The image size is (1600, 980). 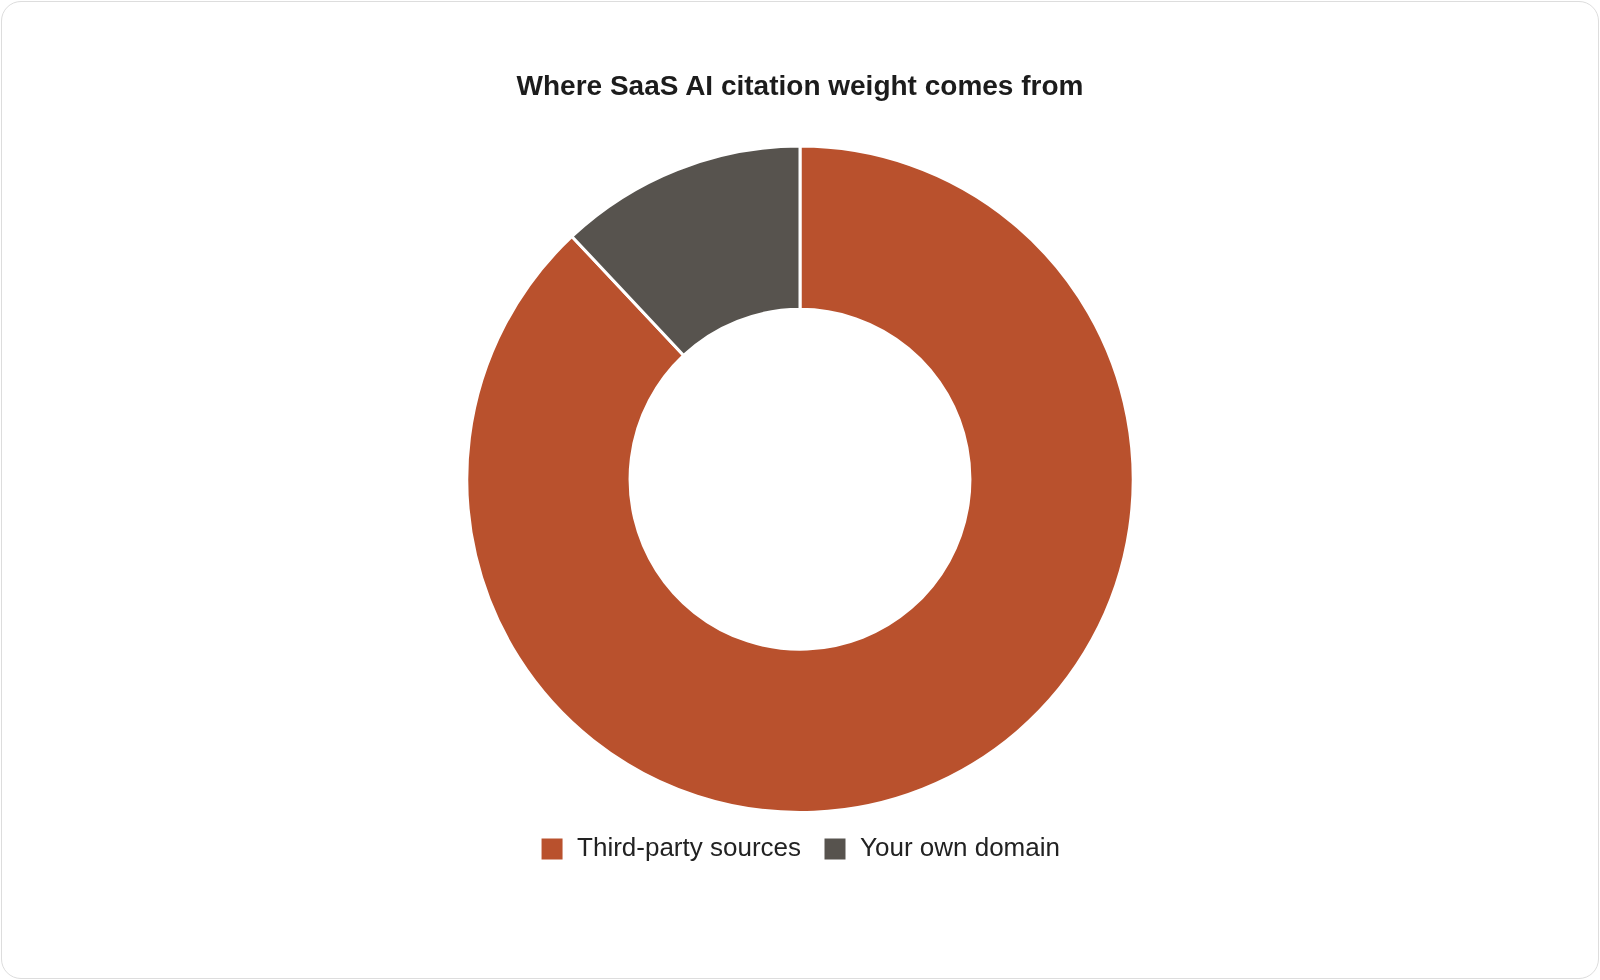 What do you see at coordinates (800, 85) in the screenshot?
I see `chart-title: Where SaaS AI citation weight comes from` at bounding box center [800, 85].